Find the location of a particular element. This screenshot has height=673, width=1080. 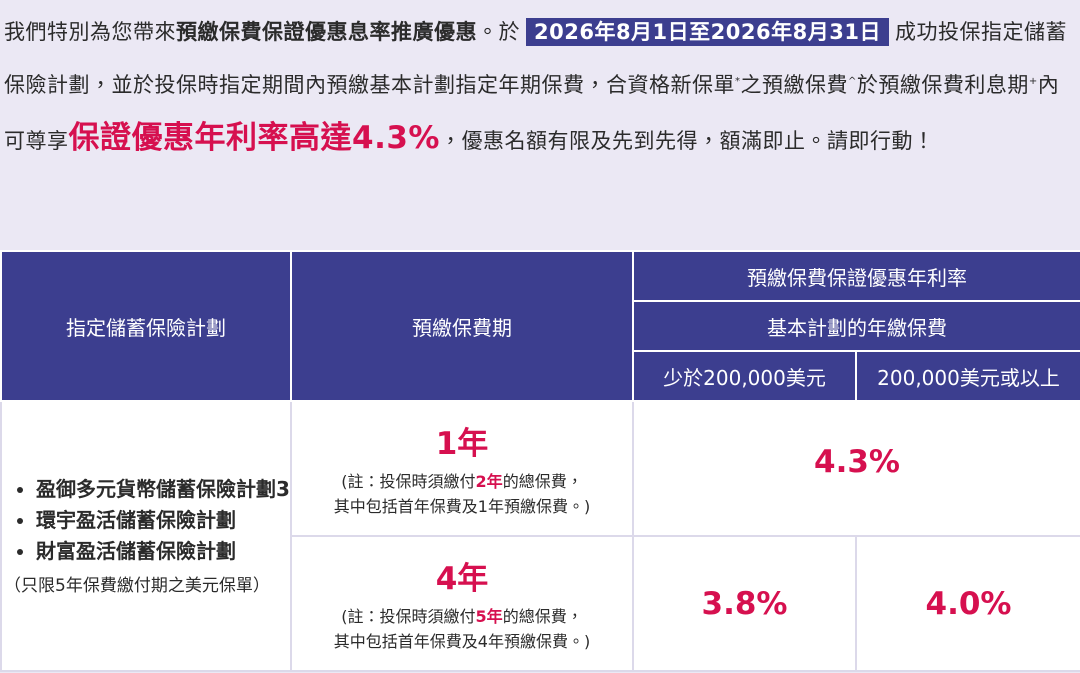

text: 其中包括首年保費及4年預繳保費。) is located at coordinates (462, 641).